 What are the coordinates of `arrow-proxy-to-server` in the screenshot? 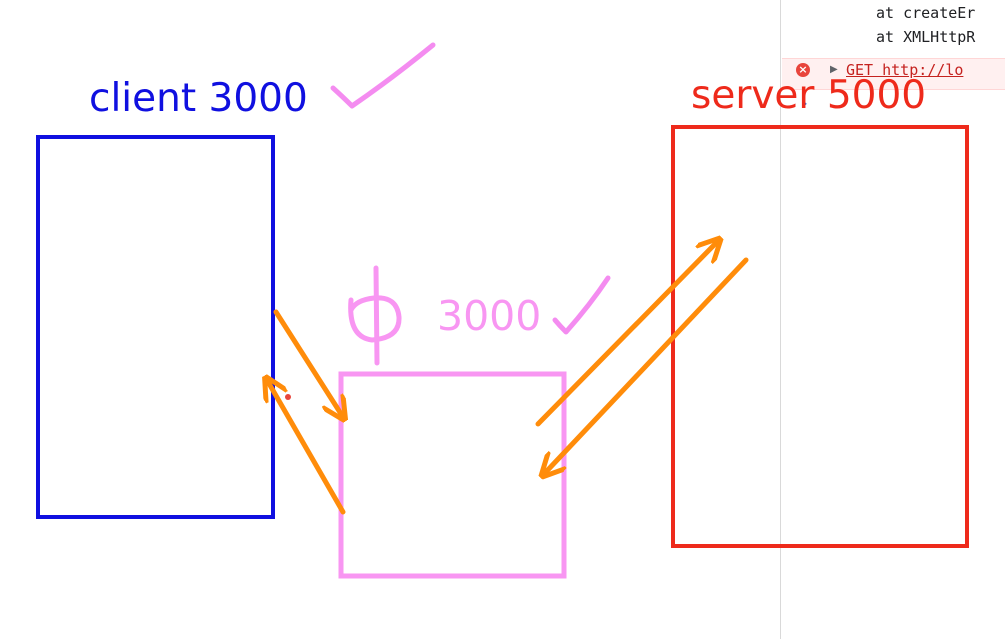 It's located at (626, 334).